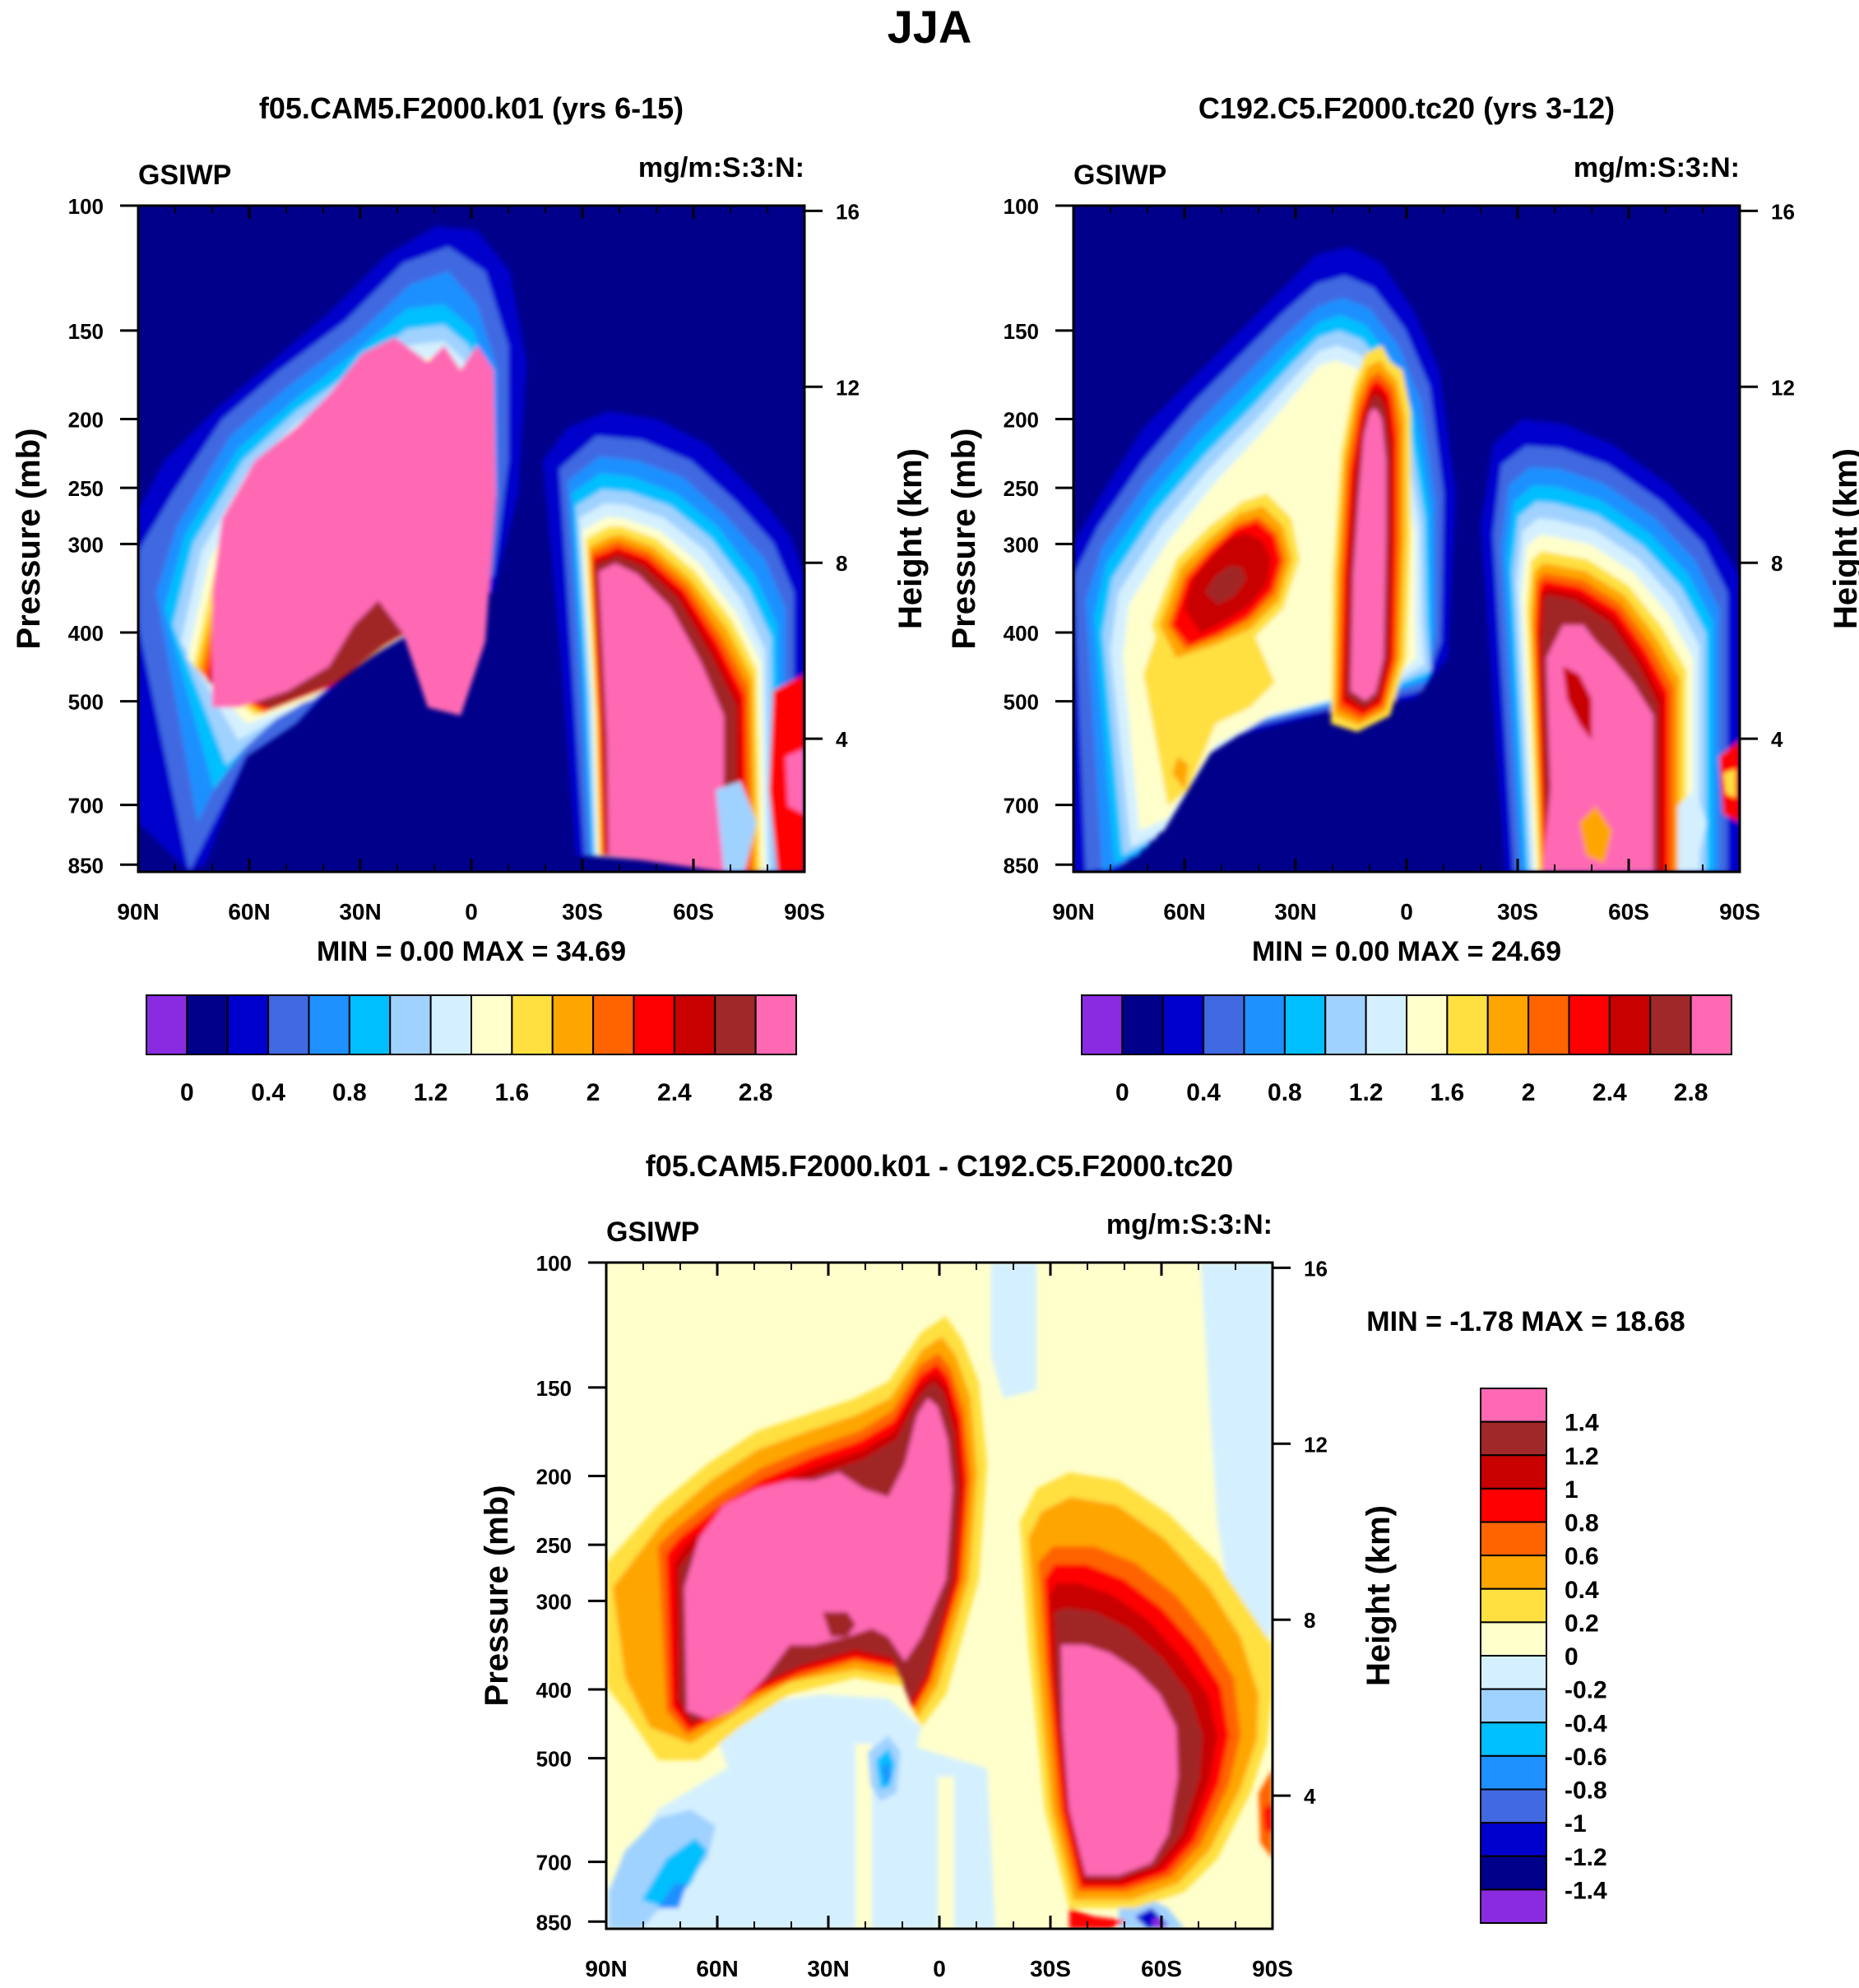 The width and height of the screenshot is (1859, 1988). What do you see at coordinates (1529, 1092) in the screenshot?
I see `colorbar-label: 2` at bounding box center [1529, 1092].